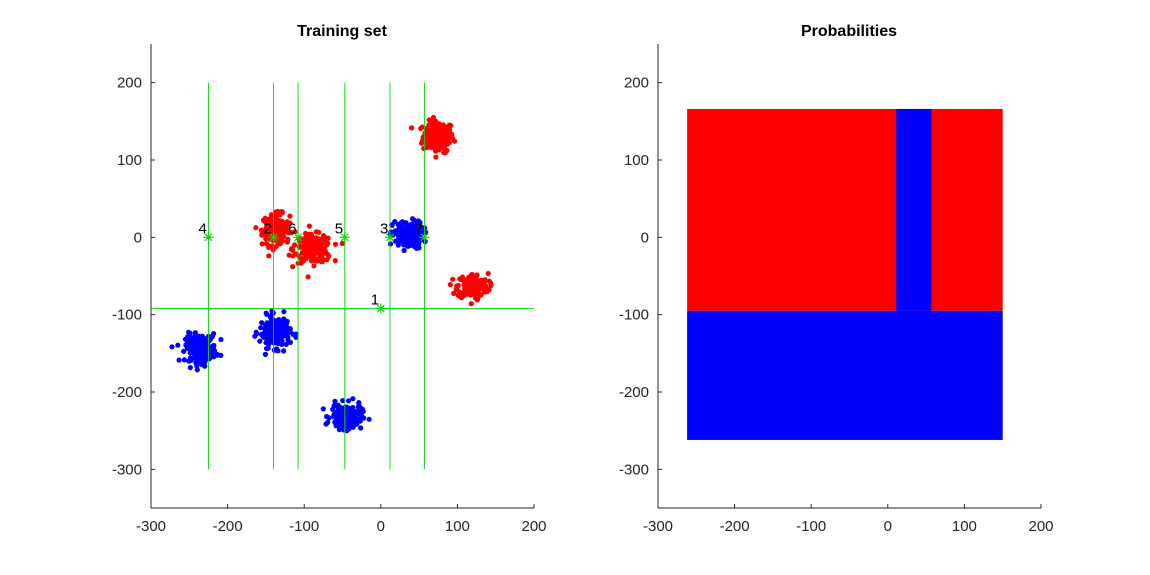 Image resolution: width=1150 pixels, height=575 pixels. I want to click on probabilities-x-tick-label: 0, so click(888, 526).